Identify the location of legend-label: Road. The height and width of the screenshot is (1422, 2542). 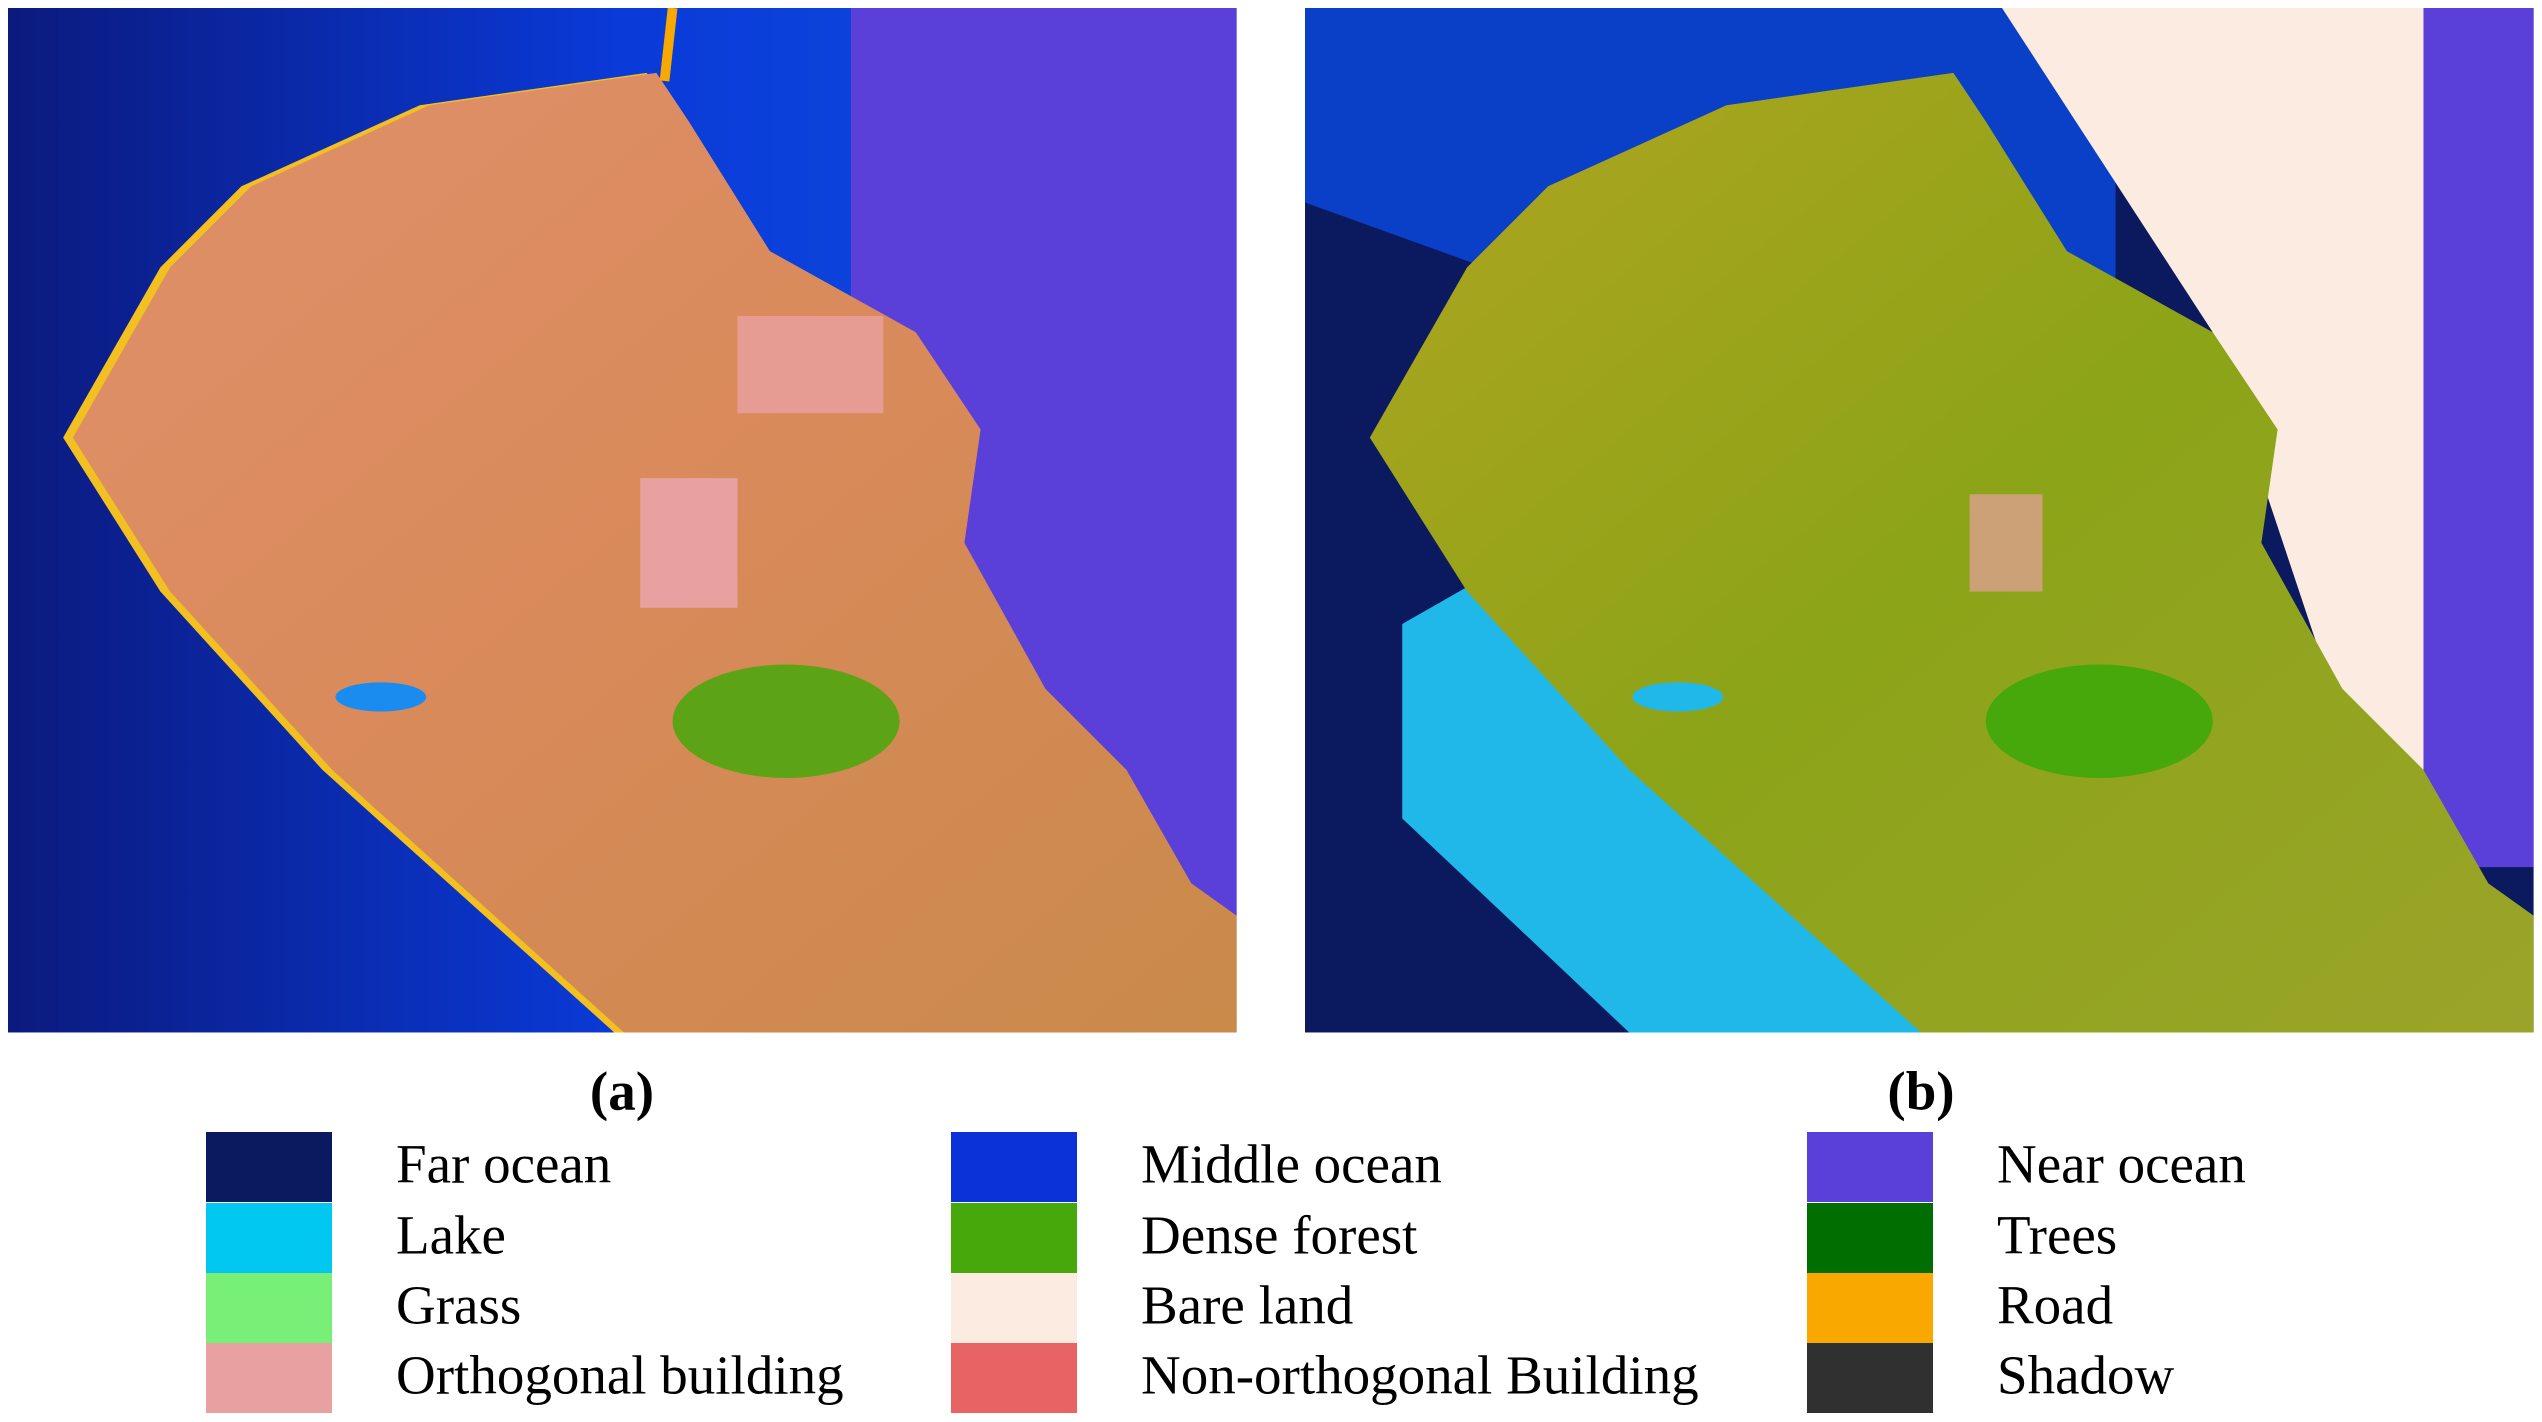
(2055, 1305).